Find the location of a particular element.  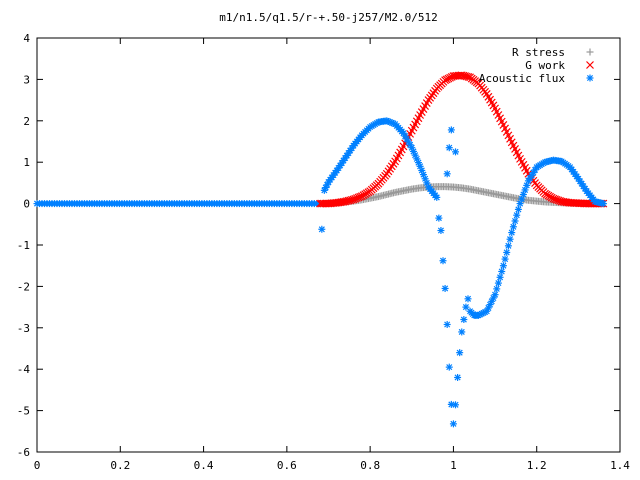

x-tick-label: 0.8 is located at coordinates (370, 465).